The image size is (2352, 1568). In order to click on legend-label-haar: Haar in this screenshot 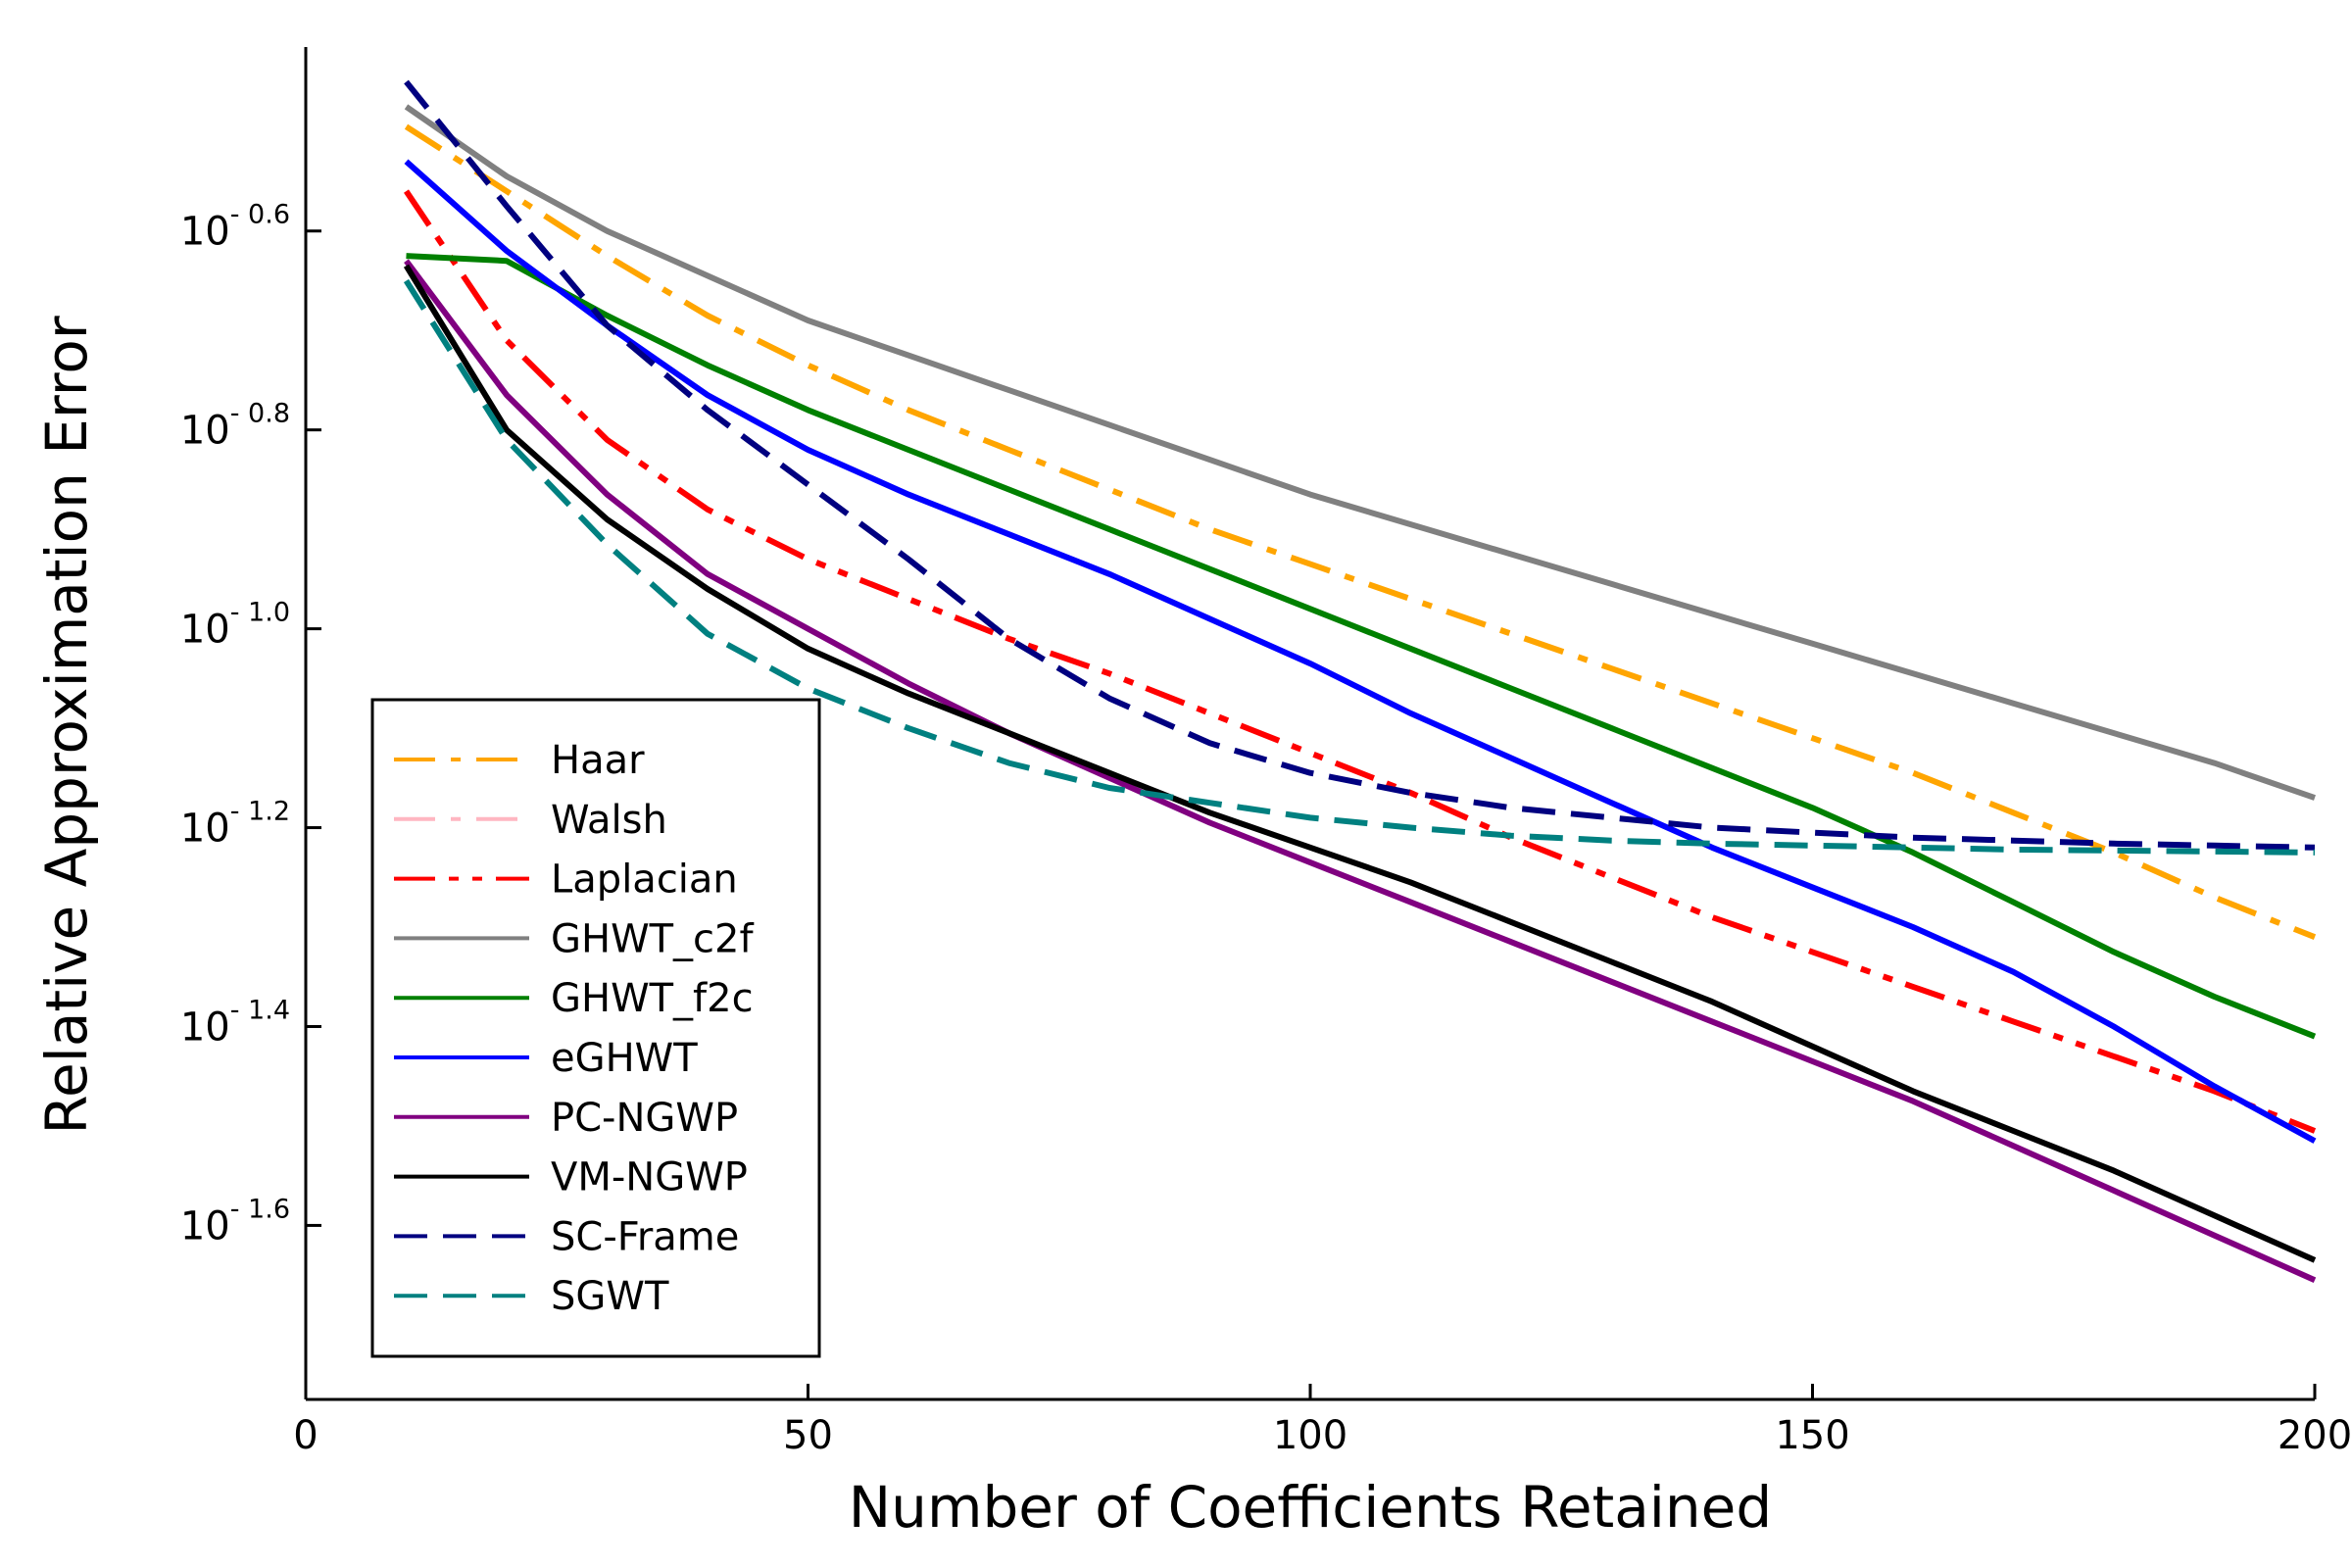, I will do `click(598, 760)`.